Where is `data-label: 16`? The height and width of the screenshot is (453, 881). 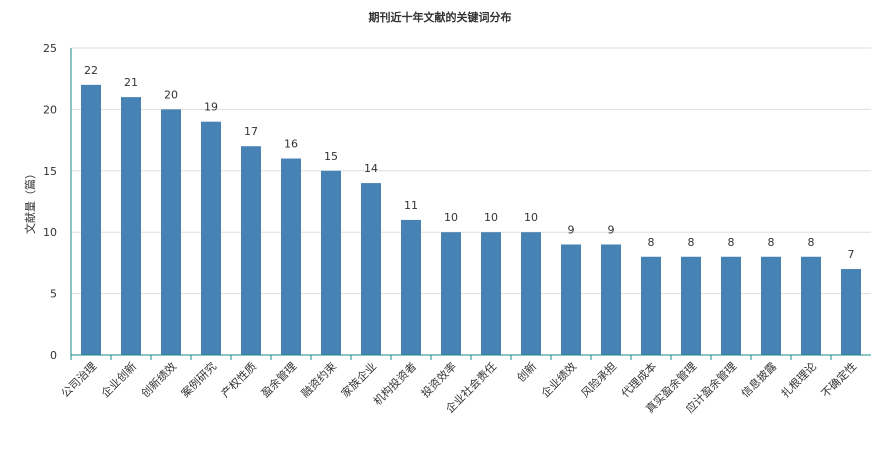 data-label: 16 is located at coordinates (291, 144).